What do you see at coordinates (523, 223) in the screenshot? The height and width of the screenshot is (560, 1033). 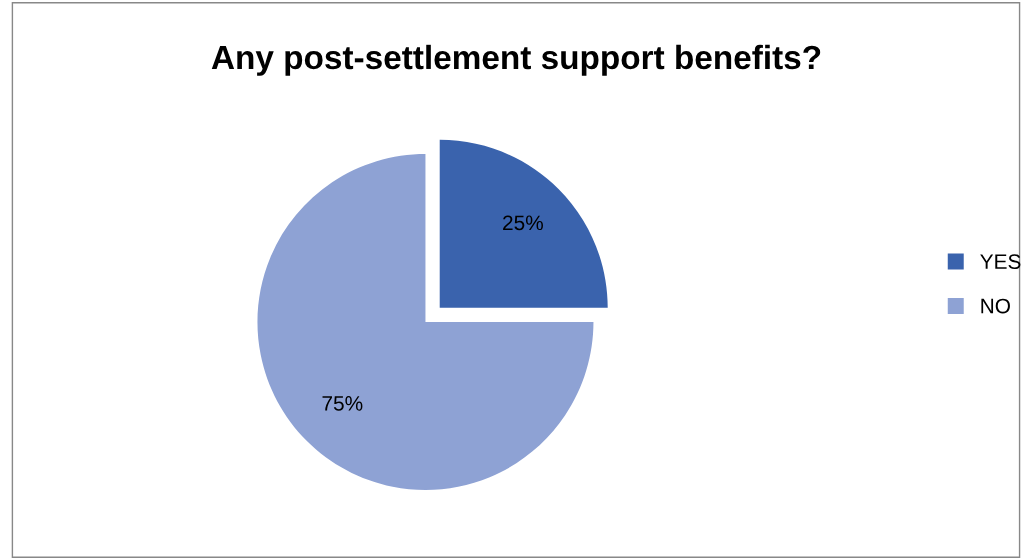 I see `data-label: 25%` at bounding box center [523, 223].